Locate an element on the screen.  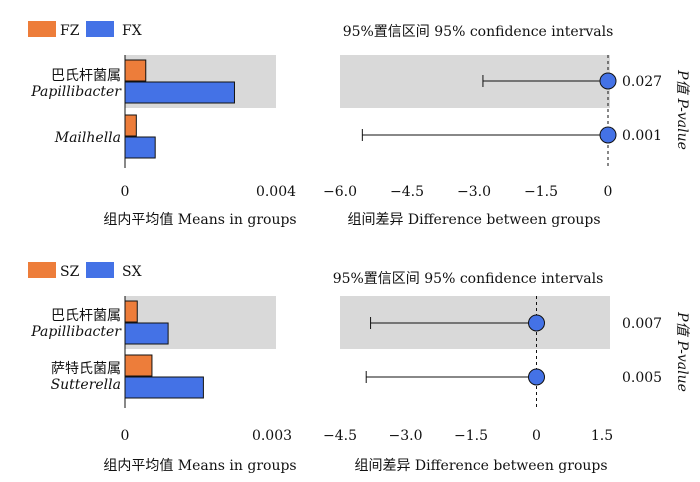
bar-sx-papillibacter is located at coordinates (146, 333).